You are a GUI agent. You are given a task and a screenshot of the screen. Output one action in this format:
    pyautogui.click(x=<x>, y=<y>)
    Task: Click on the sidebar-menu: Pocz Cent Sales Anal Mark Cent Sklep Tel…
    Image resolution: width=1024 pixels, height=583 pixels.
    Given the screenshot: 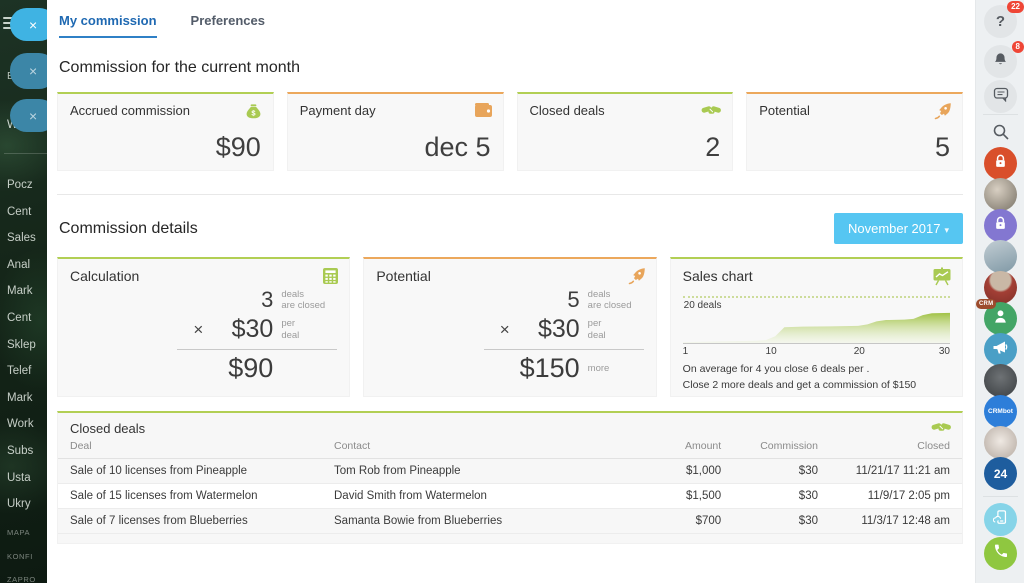 What is the action you would take?
    pyautogui.click(x=27, y=345)
    